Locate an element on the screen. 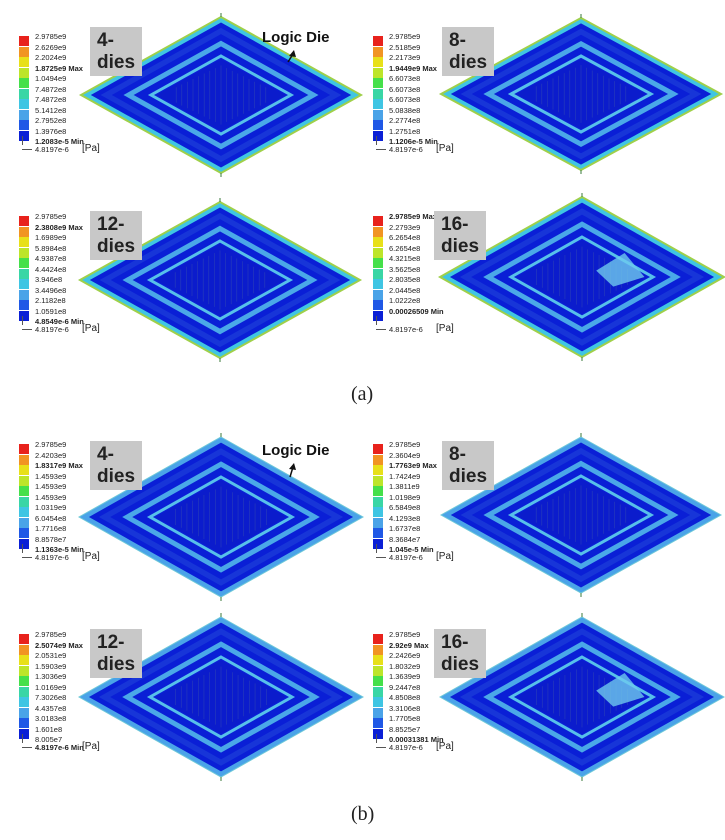 The width and height of the screenshot is (725, 840). legend-tick-label: 6.6073e8 is located at coordinates (405, 99).